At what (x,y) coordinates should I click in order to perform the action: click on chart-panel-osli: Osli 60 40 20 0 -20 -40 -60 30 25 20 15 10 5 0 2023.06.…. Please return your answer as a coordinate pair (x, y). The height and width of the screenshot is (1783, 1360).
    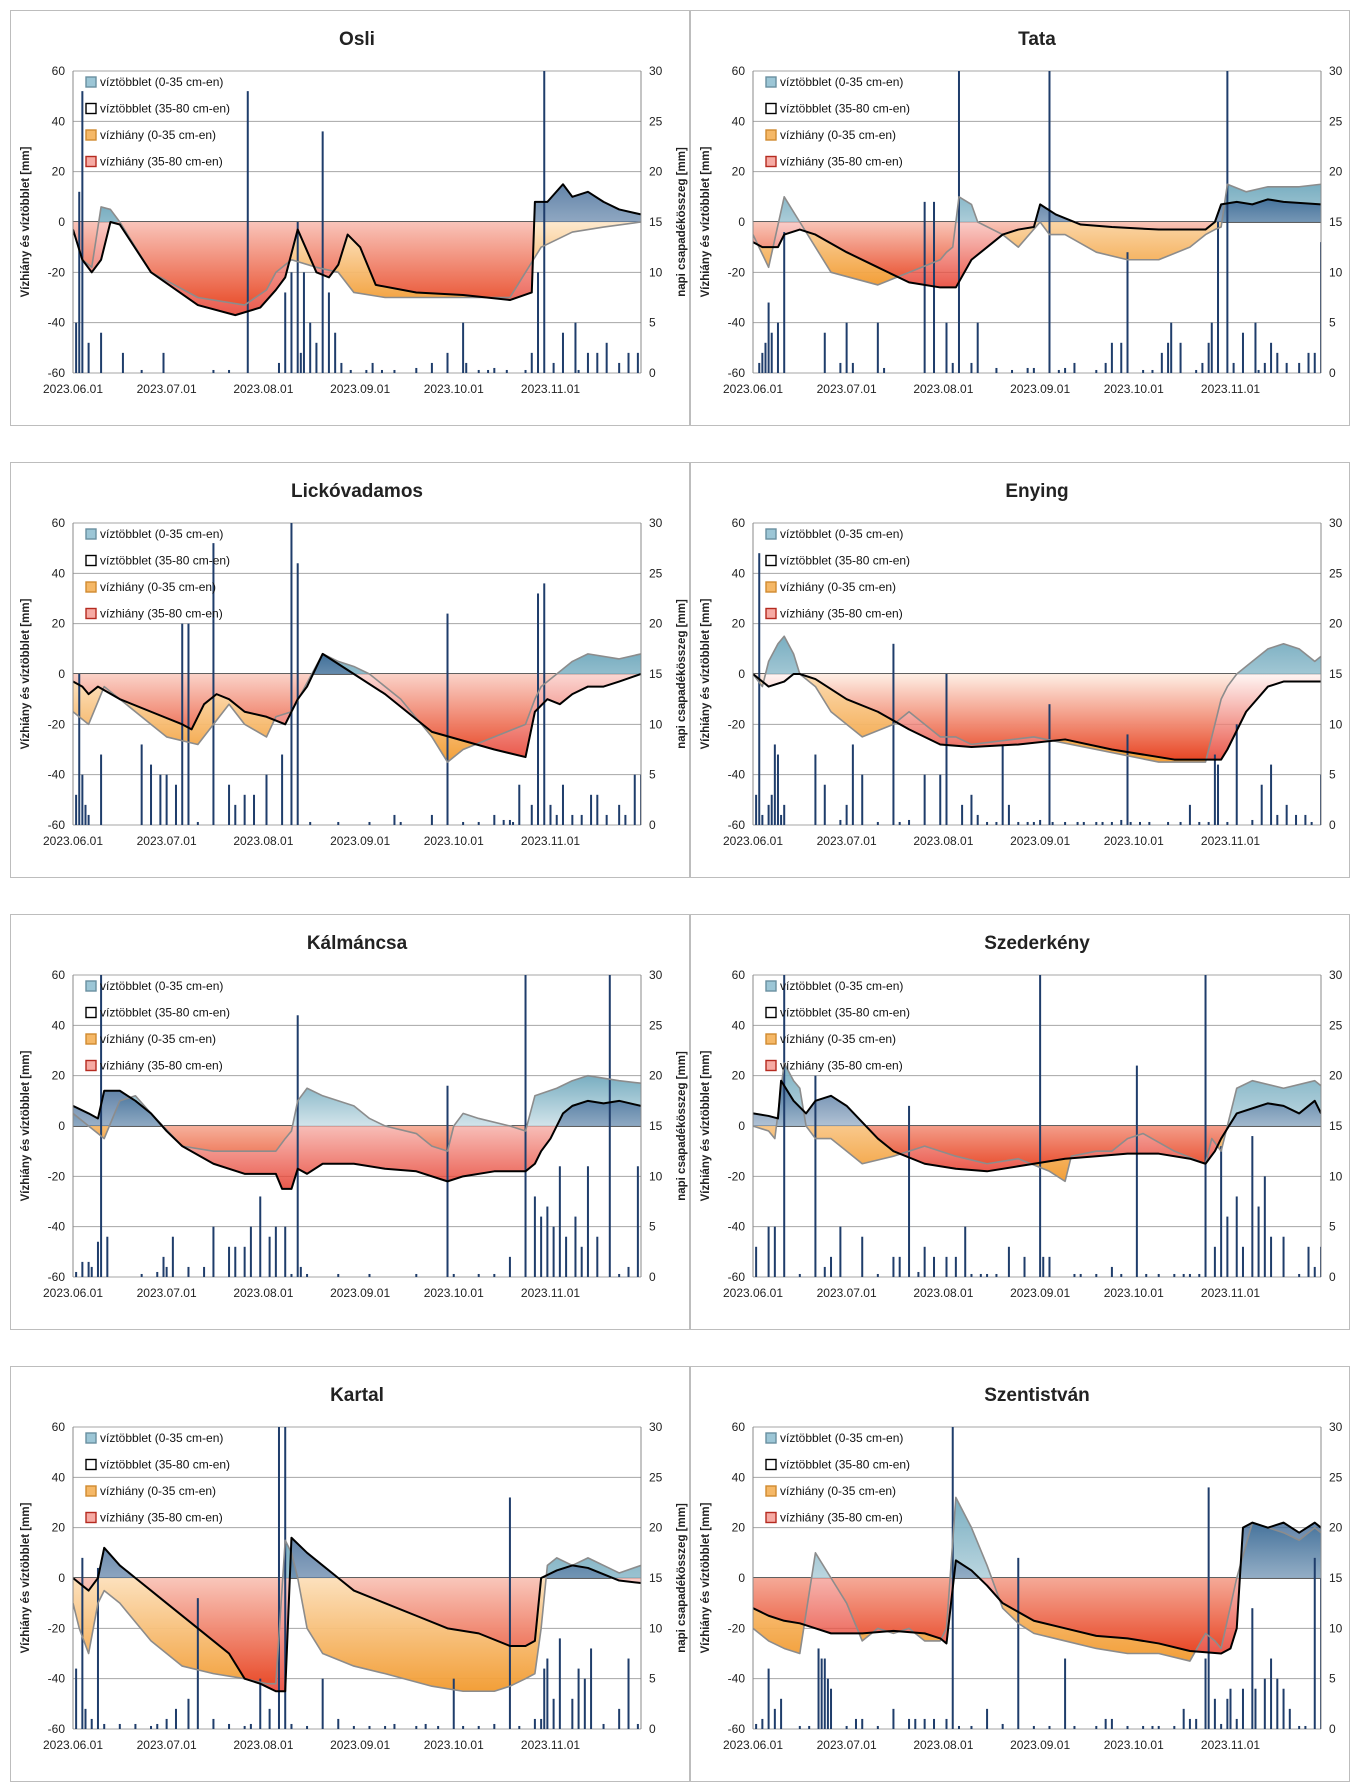
    Looking at the image, I should click on (350, 218).